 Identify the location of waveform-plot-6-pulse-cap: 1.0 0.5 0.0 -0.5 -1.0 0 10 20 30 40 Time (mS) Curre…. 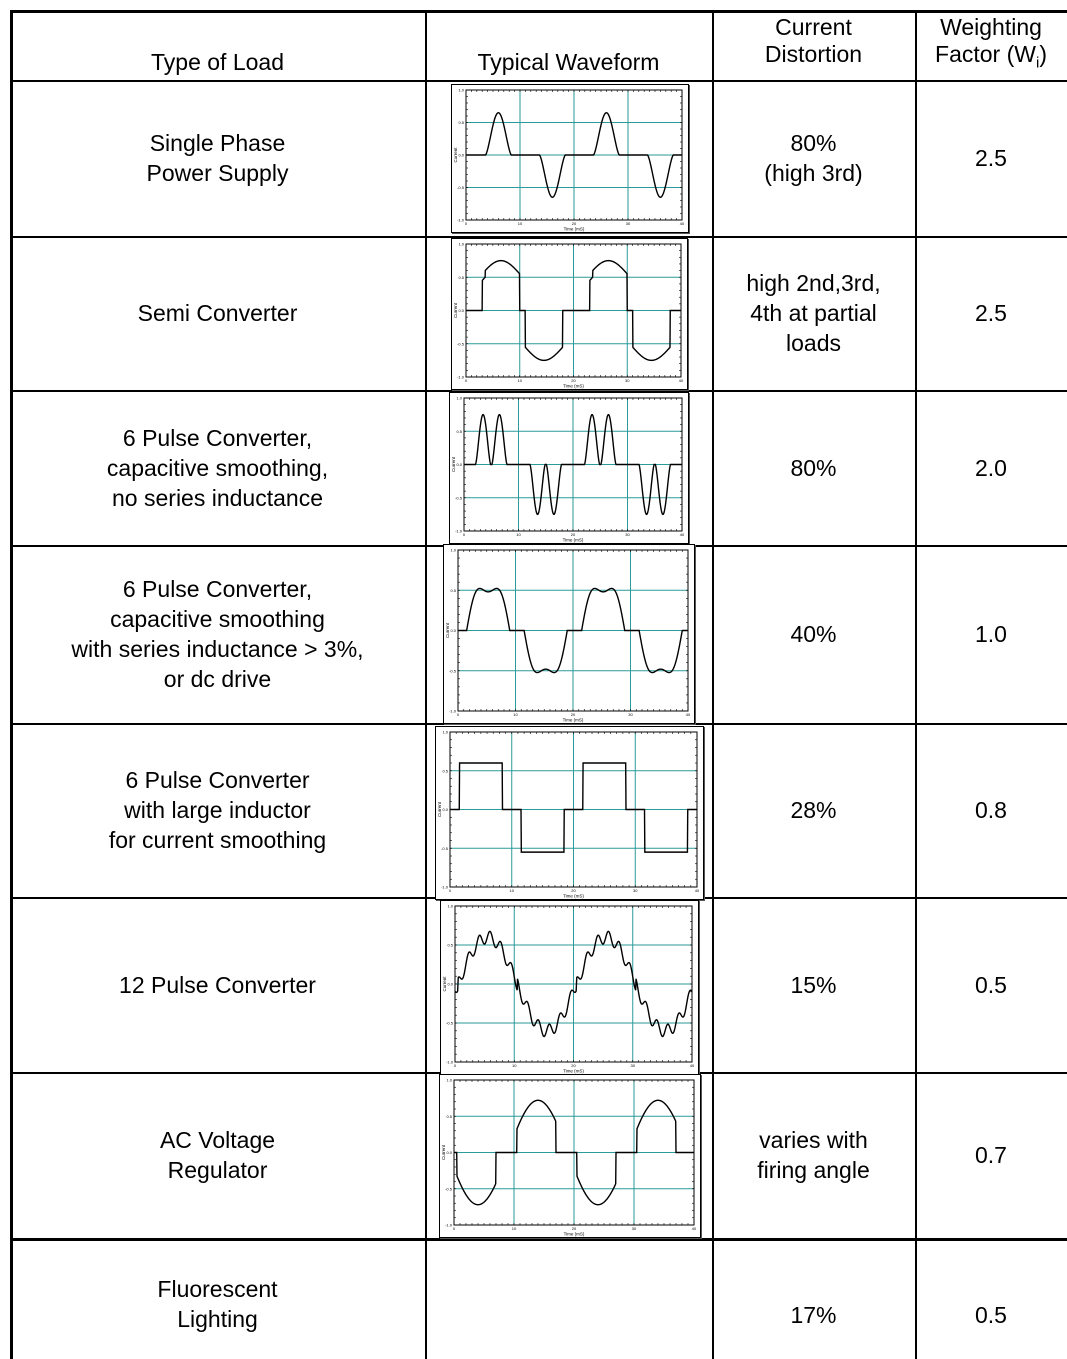
(569, 468).